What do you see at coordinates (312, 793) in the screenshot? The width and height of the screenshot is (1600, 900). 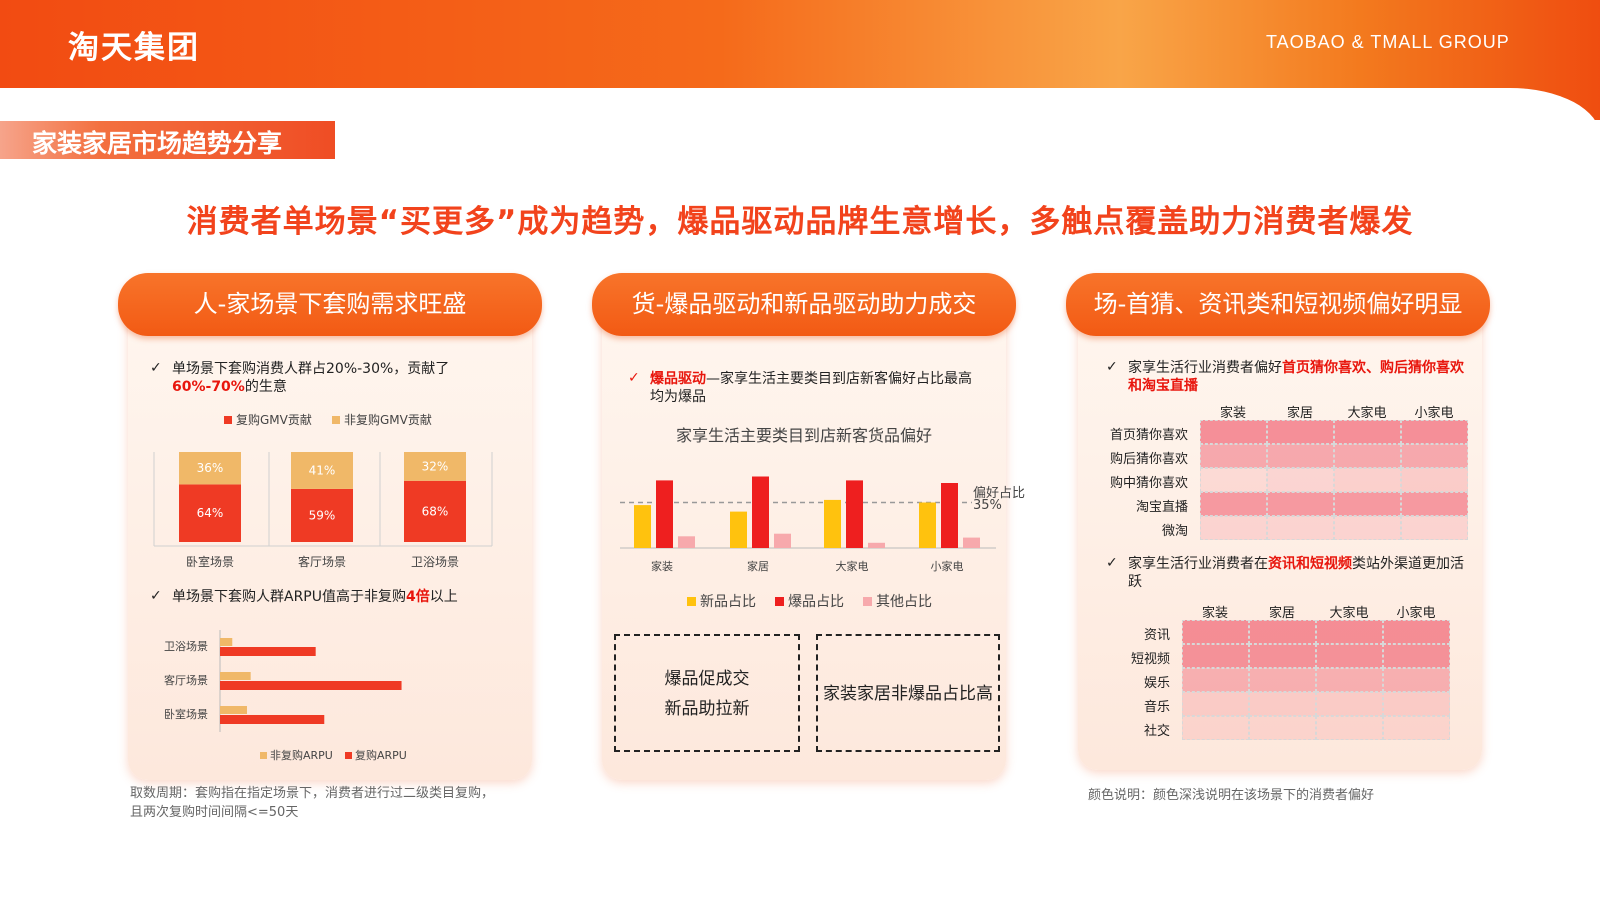 I see `footnote-line-1: 取数周期：套购指在指定场景下，消费者进行过二级类目复购，` at bounding box center [312, 793].